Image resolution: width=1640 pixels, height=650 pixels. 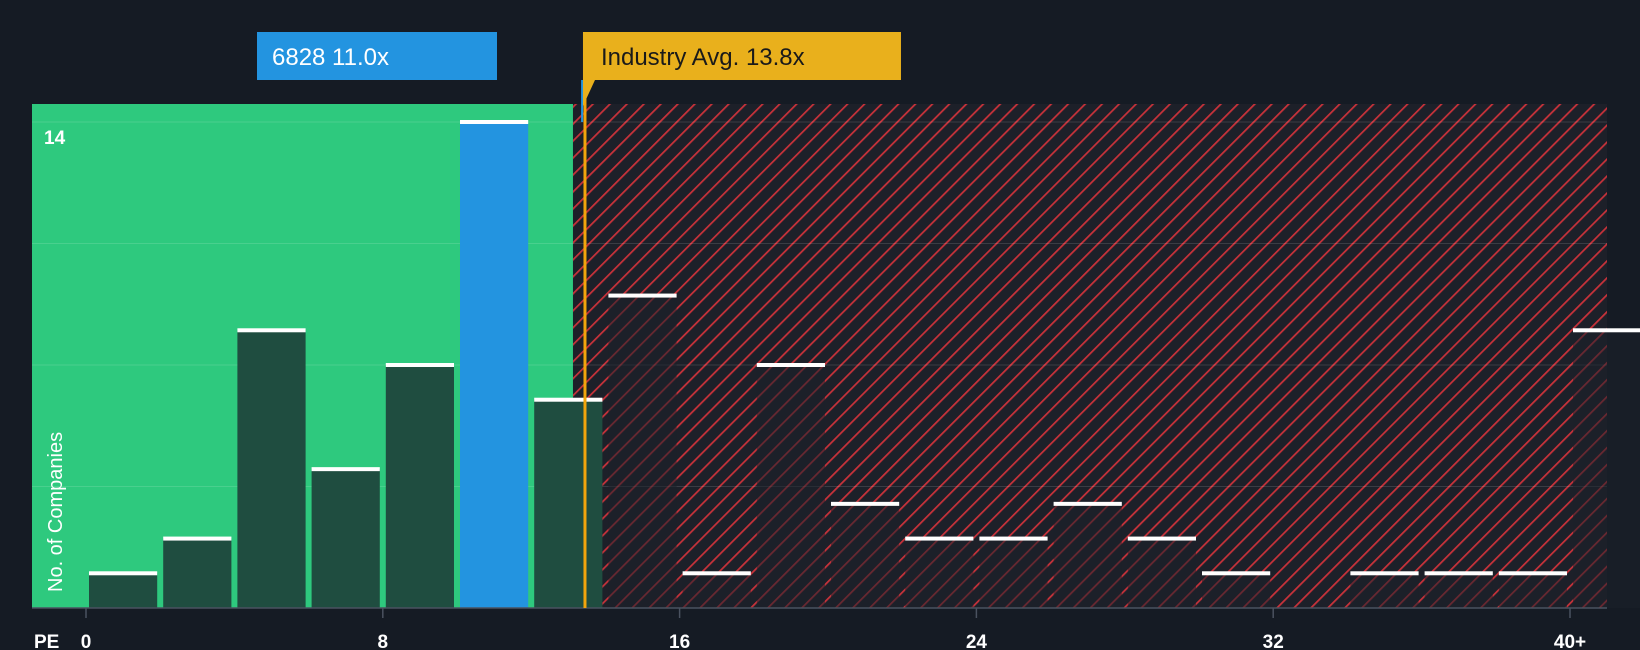 I want to click on x-tick-label: 8, so click(x=383, y=641).